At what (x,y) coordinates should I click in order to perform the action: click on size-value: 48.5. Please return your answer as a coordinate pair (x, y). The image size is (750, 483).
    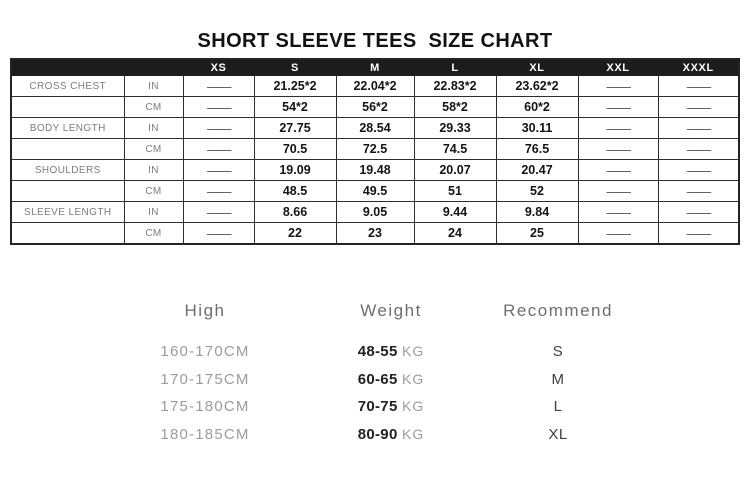
    Looking at the image, I should click on (295, 191).